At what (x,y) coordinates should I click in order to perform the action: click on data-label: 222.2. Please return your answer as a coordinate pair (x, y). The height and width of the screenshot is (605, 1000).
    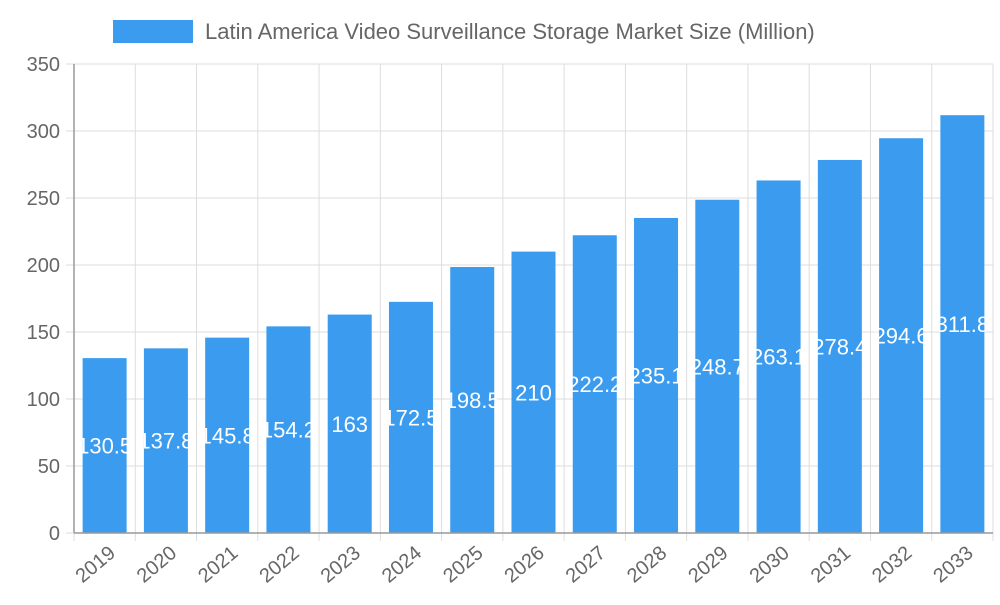
    Looking at the image, I should click on (594, 384).